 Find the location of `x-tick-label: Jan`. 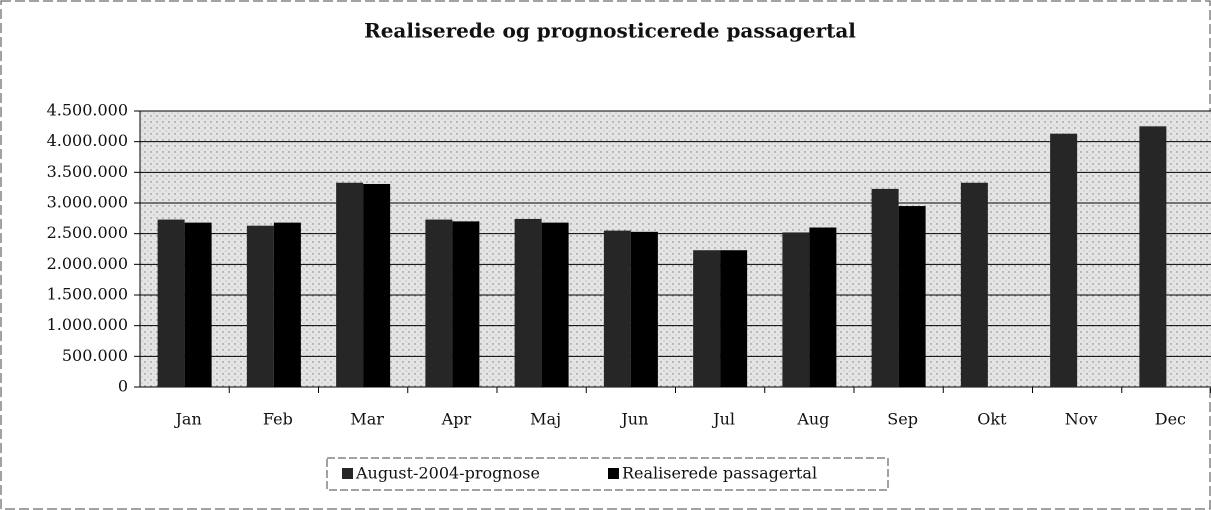

x-tick-label: Jan is located at coordinates (187, 419).